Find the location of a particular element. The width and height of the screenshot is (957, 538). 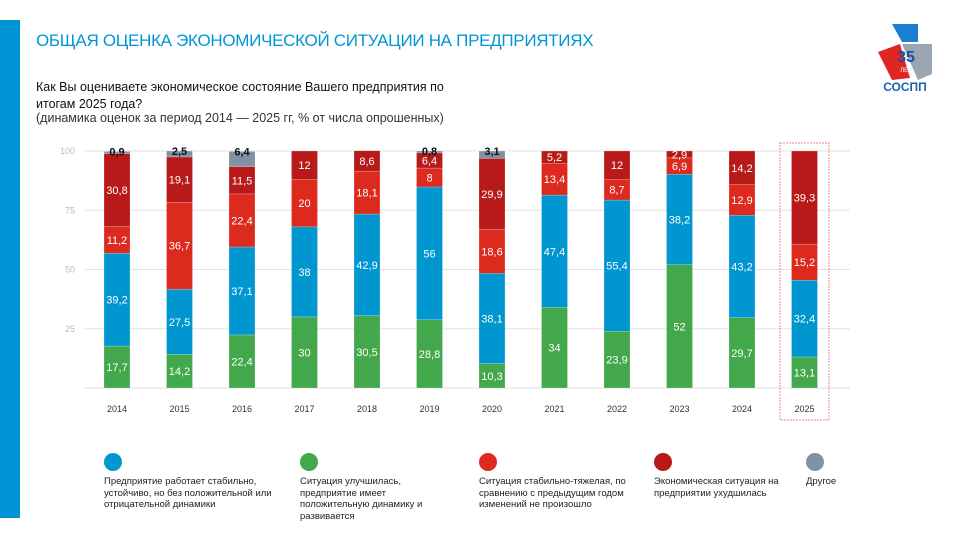

data-label: 3,1 is located at coordinates (491, 152).